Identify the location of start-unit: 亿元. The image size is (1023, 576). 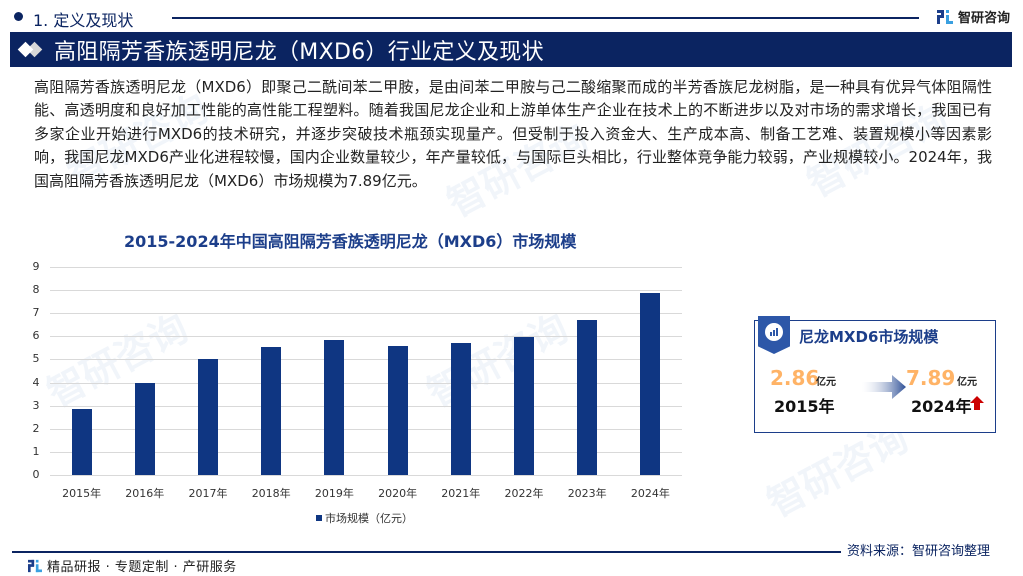
(826, 382).